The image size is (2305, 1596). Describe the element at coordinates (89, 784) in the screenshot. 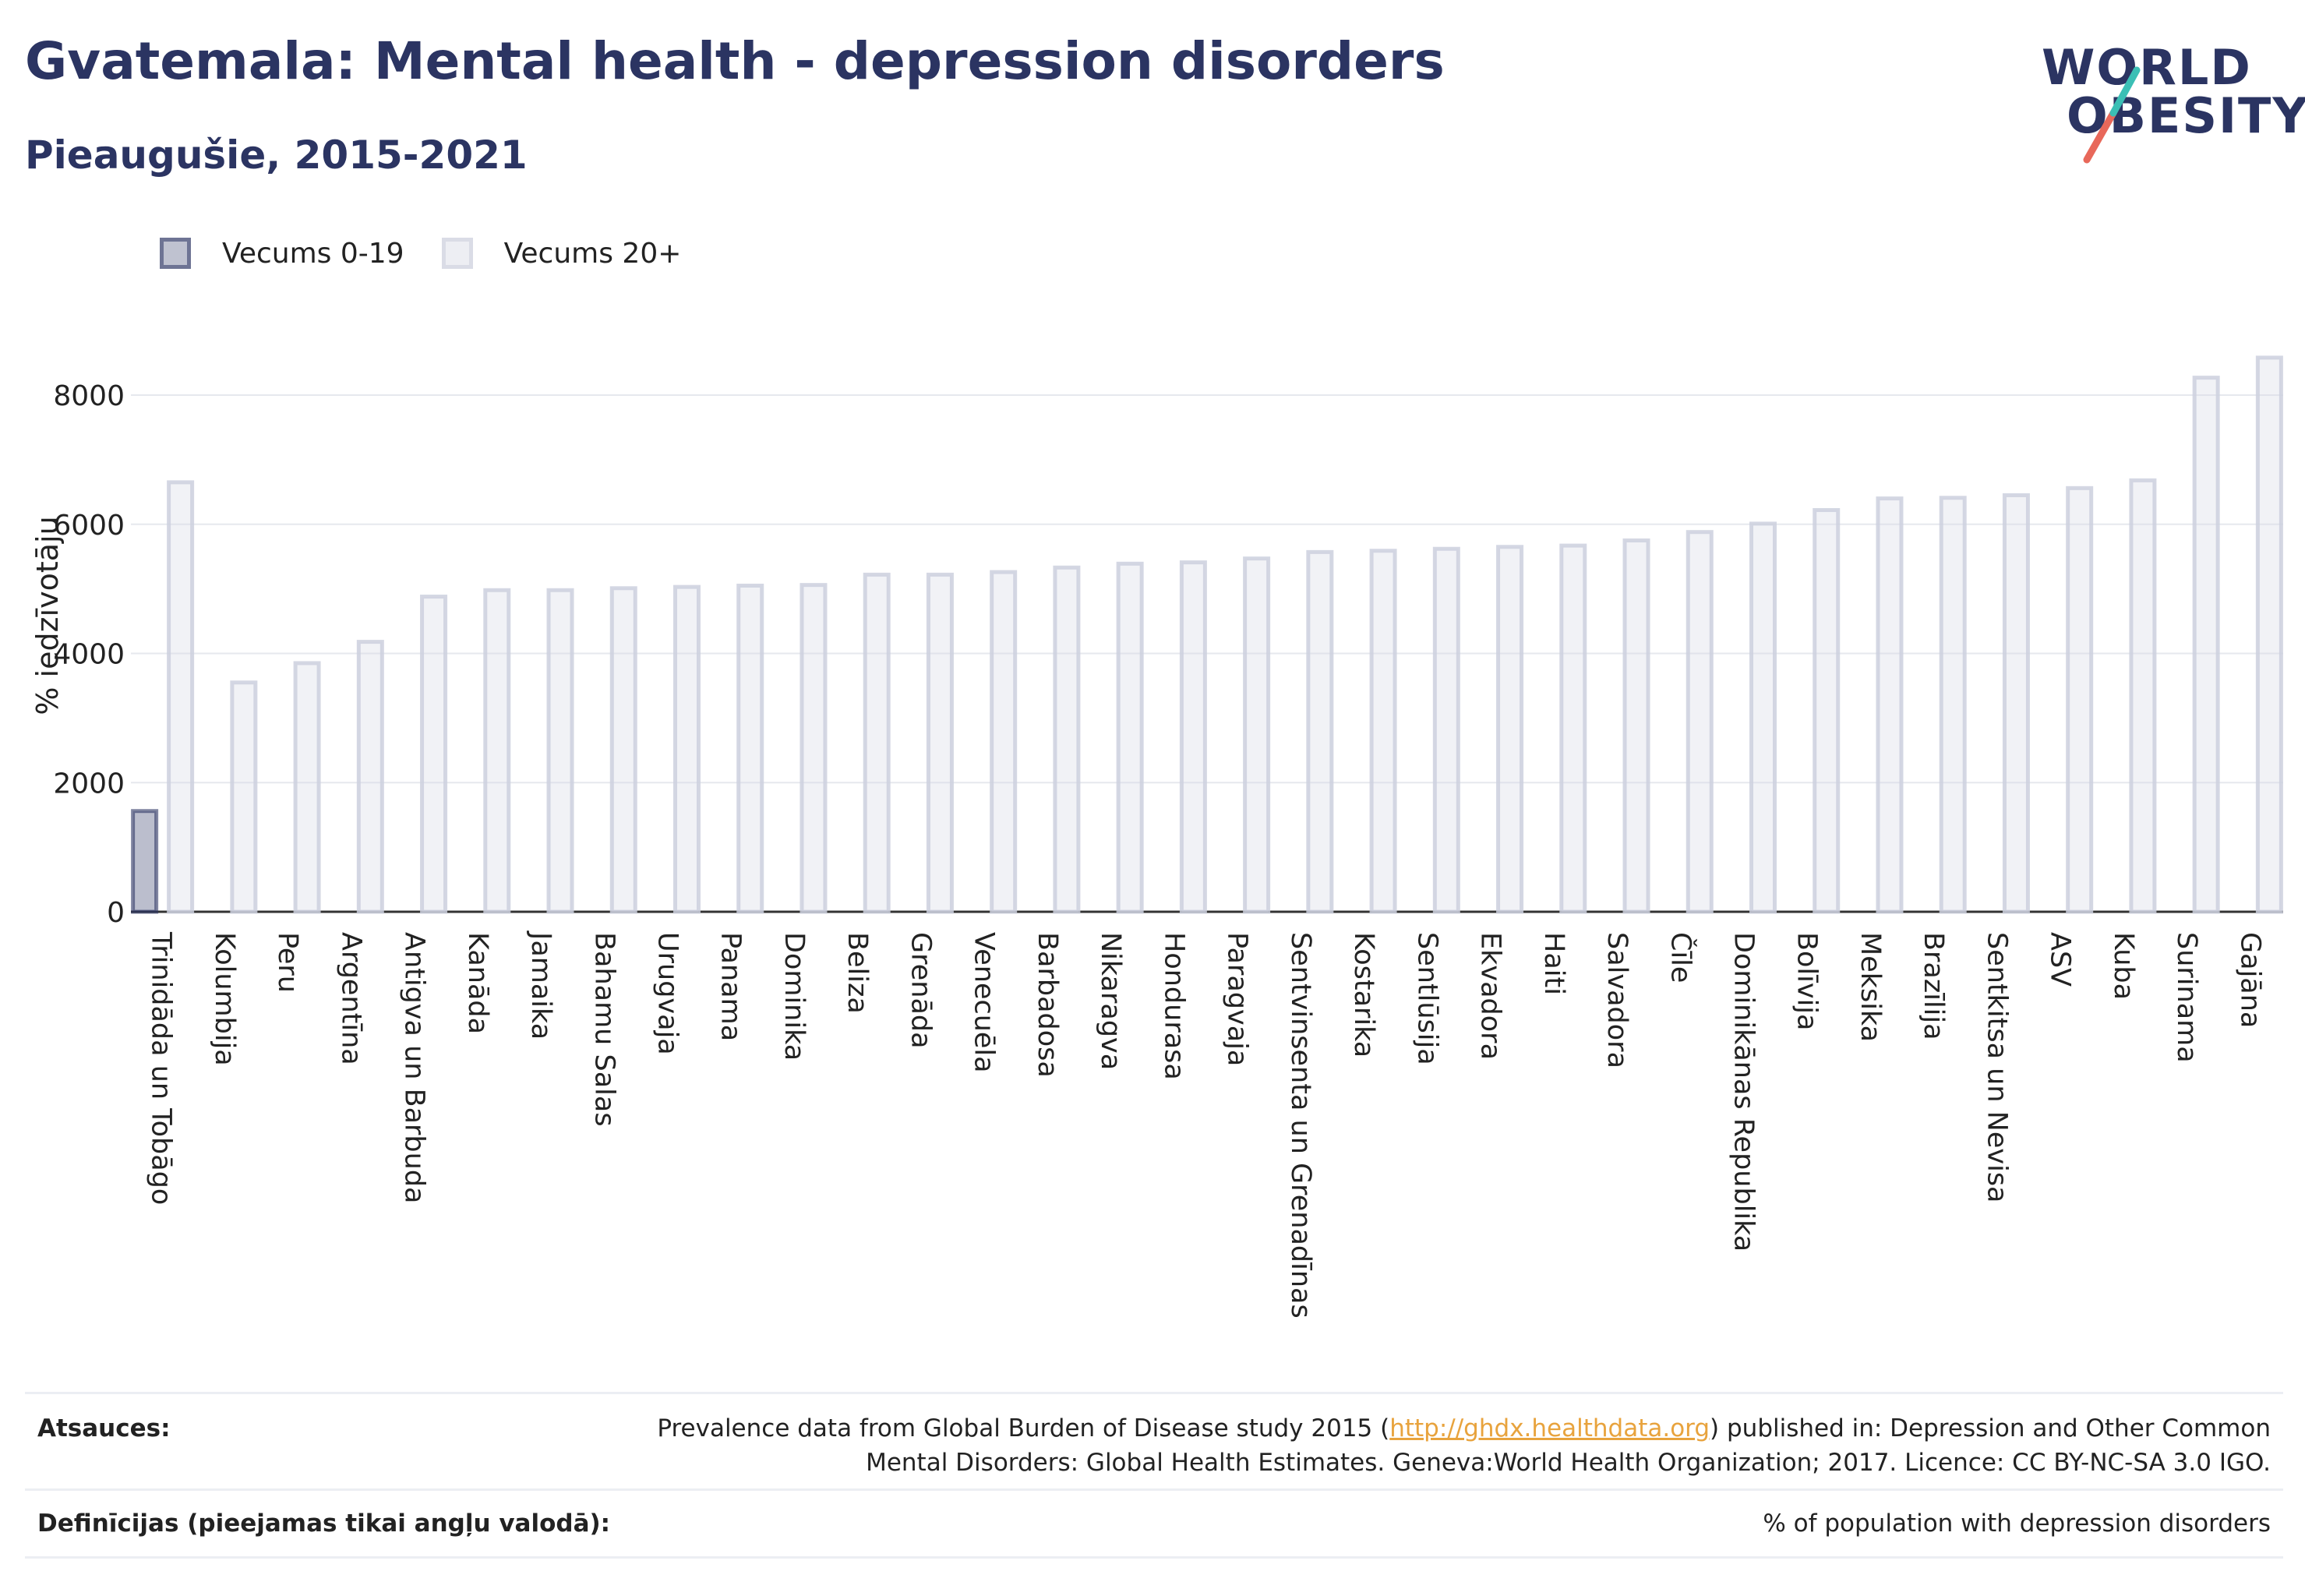

I see `y-tick-label: 2000` at that location.